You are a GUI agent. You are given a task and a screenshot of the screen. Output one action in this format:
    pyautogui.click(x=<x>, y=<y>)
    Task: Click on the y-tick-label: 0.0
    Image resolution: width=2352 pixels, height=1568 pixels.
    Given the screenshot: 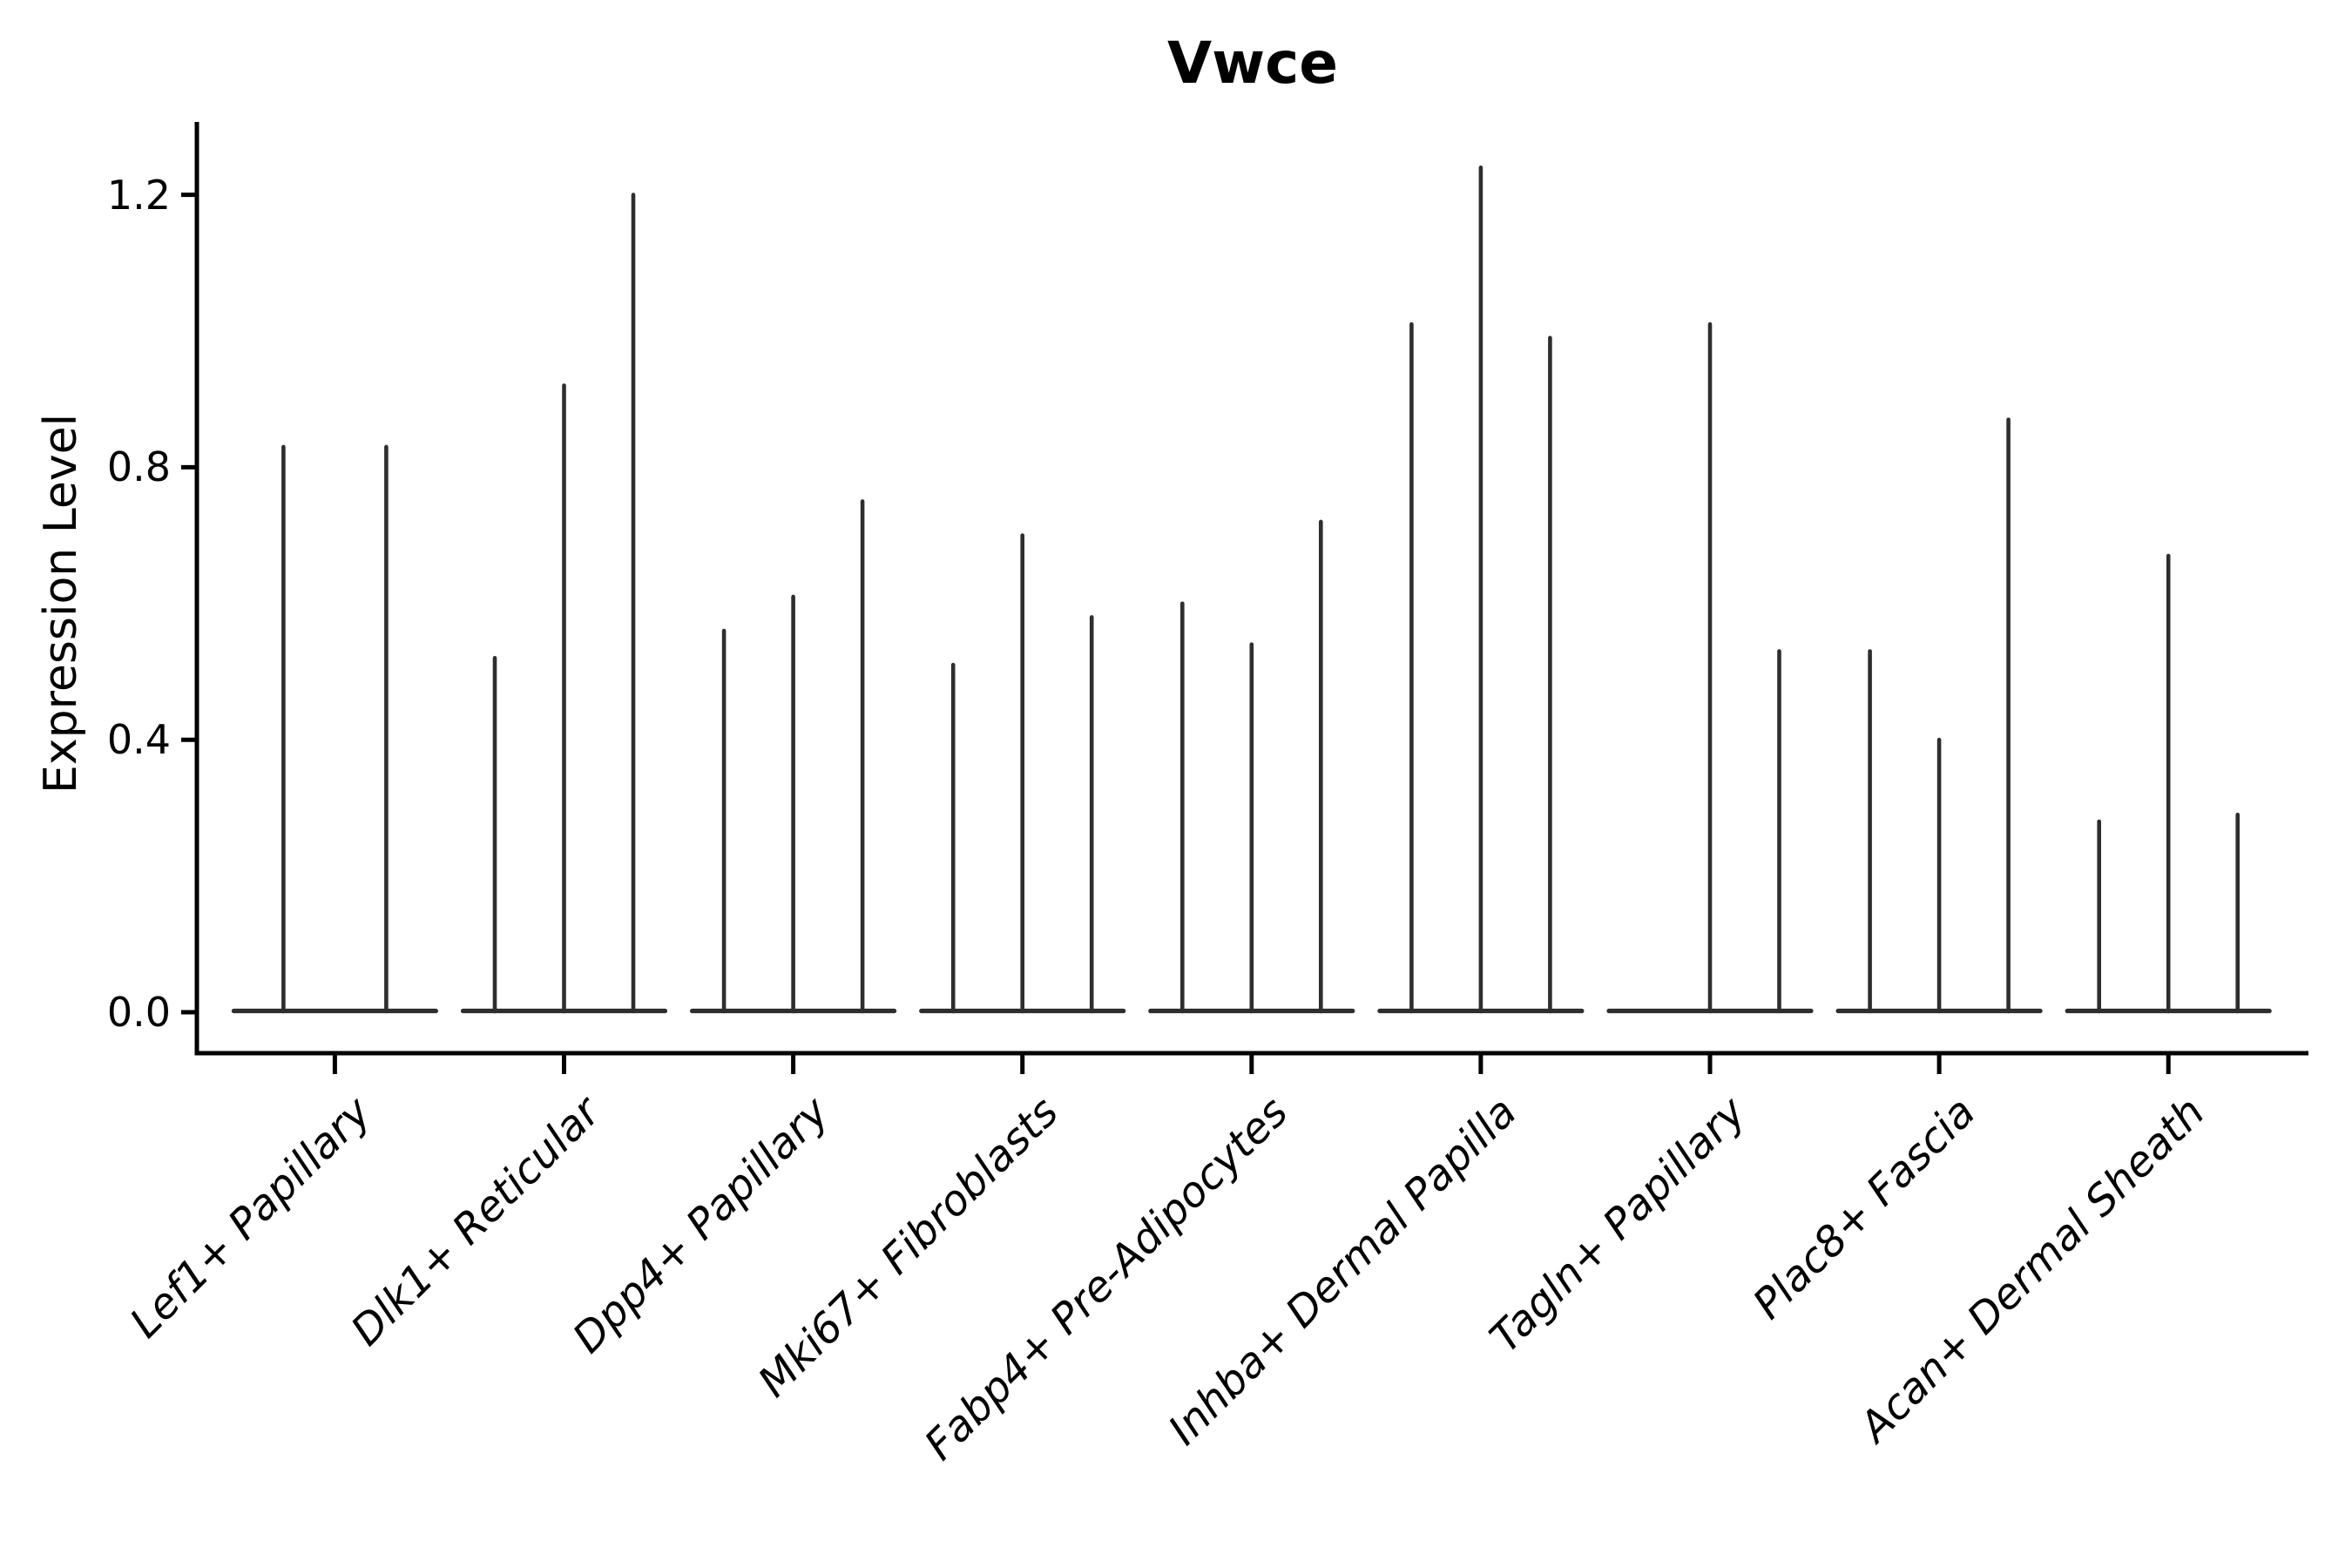 What is the action you would take?
    pyautogui.click(x=138, y=1013)
    